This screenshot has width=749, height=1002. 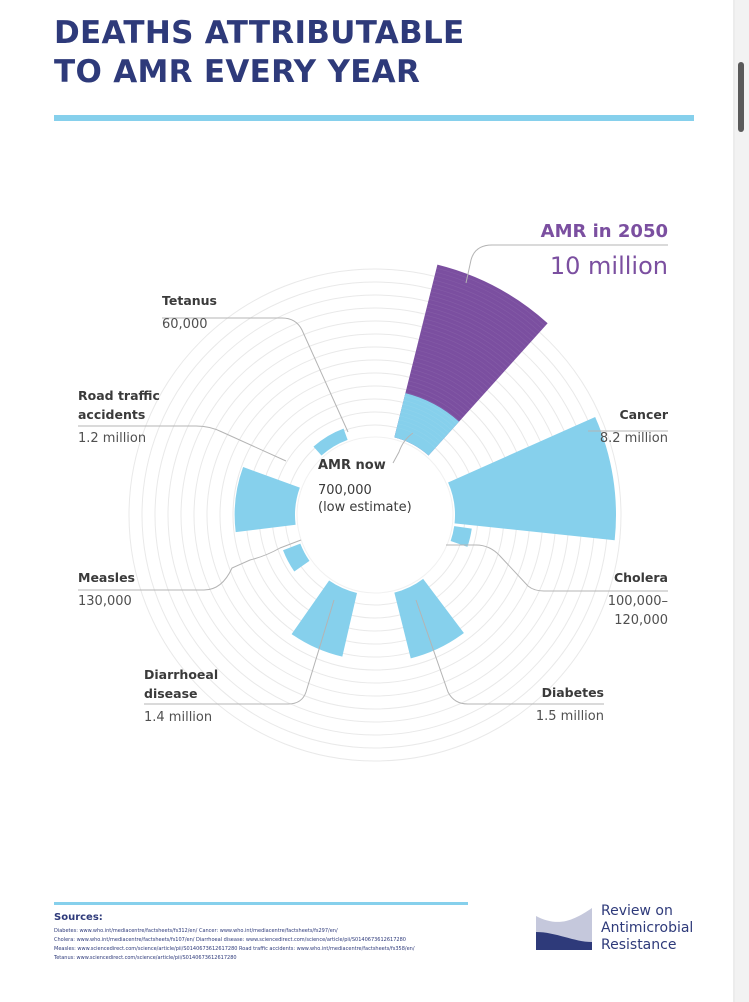 I want to click on label-diarrhoeal-value: 1.4 million, so click(x=178, y=717).